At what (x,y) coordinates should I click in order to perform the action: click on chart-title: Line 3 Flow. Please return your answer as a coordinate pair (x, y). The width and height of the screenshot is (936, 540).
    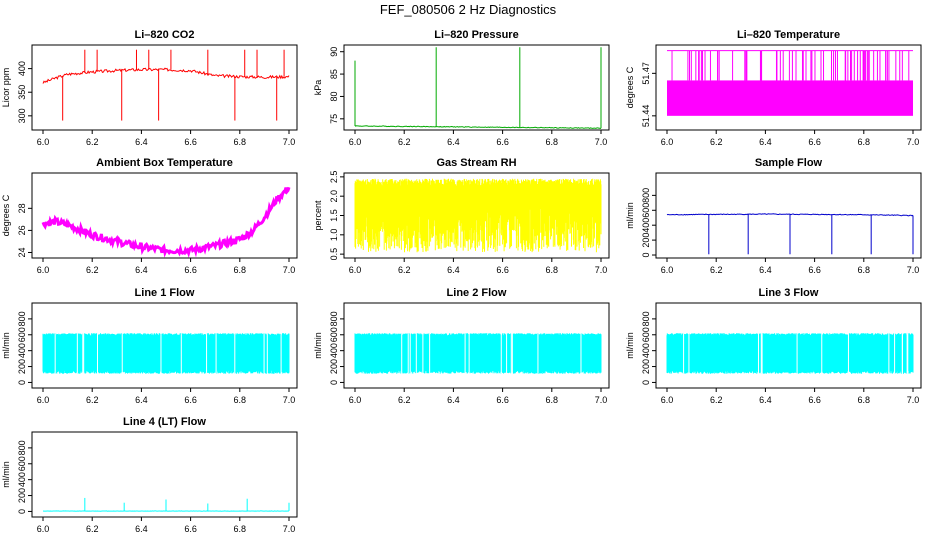
    Looking at the image, I should click on (789, 293).